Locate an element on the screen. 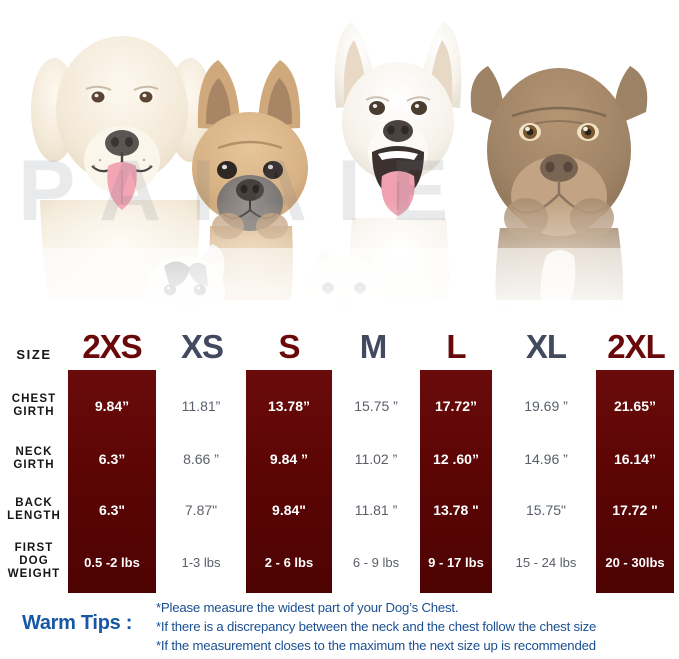  row-label-first-dog-weight: FIRST DOG WEIGHT is located at coordinates (34, 561).